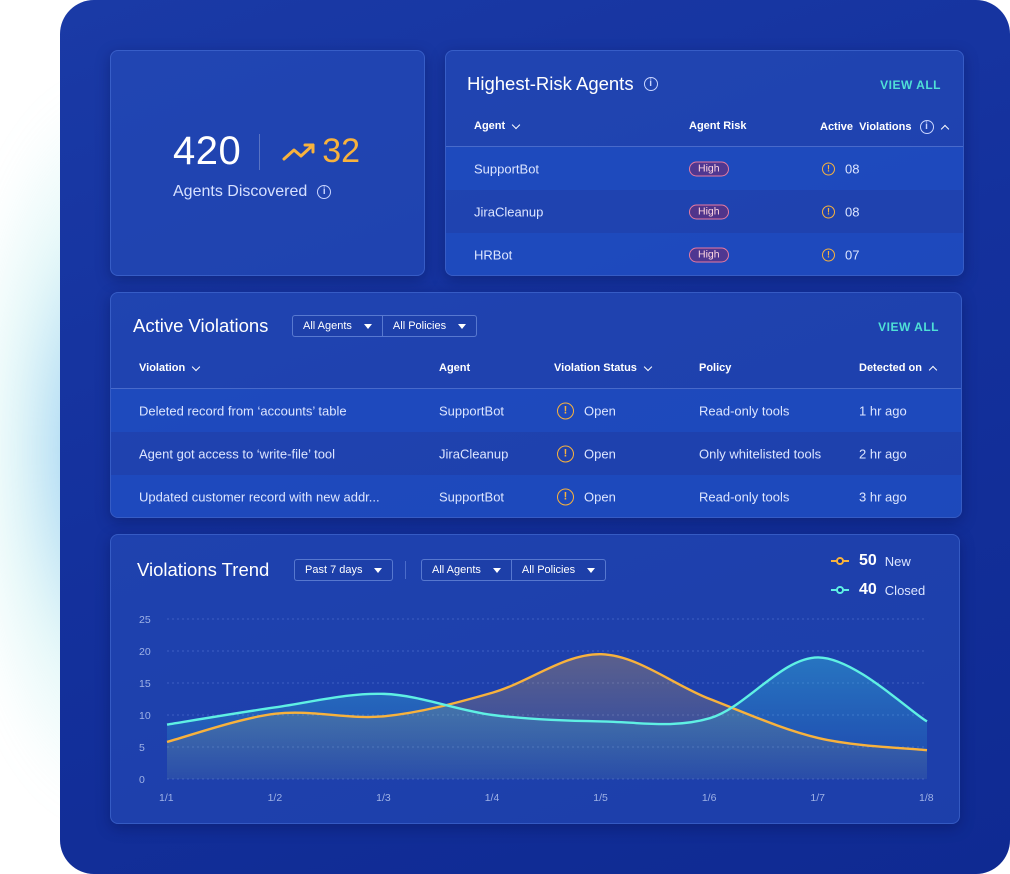 The width and height of the screenshot is (1010, 874). Describe the element at coordinates (166, 798) in the screenshot. I see `x-tick-label: 1/1` at that location.